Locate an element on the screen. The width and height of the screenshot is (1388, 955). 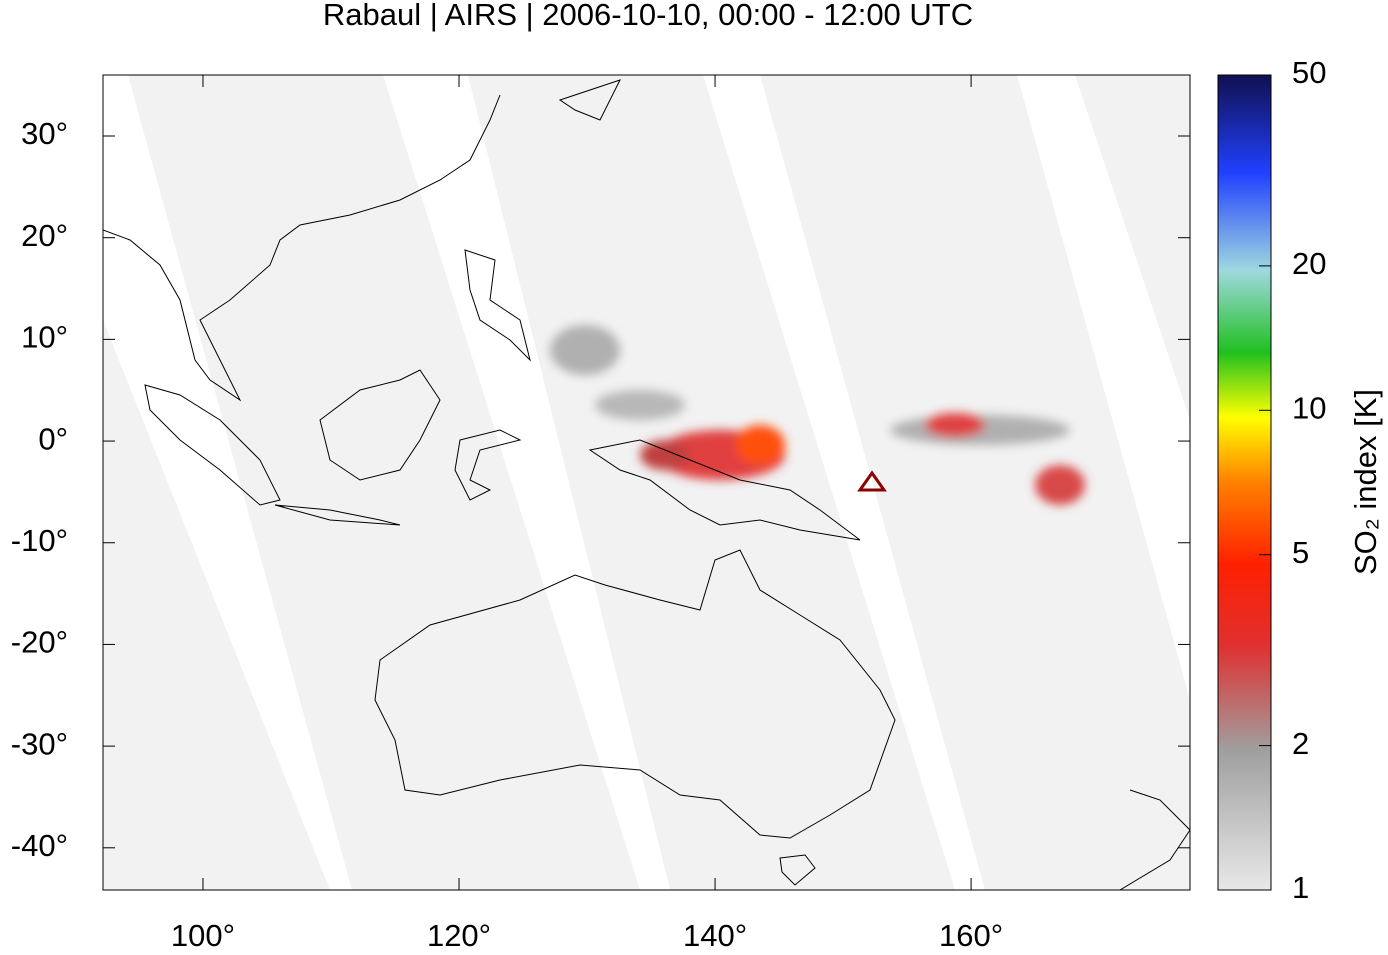
x-tick-label: 160° is located at coordinates (971, 934).